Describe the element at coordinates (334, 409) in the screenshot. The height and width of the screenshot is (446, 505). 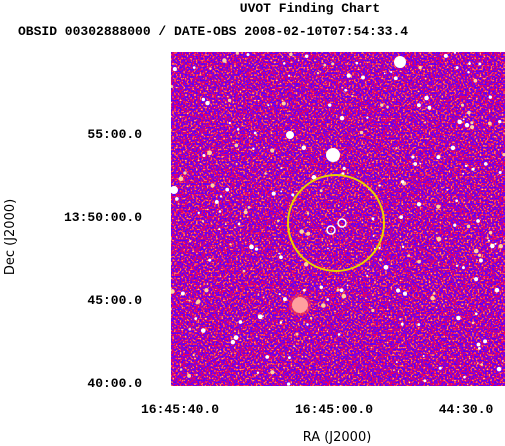
I see `x-tick-label: 16:45:00.0` at that location.